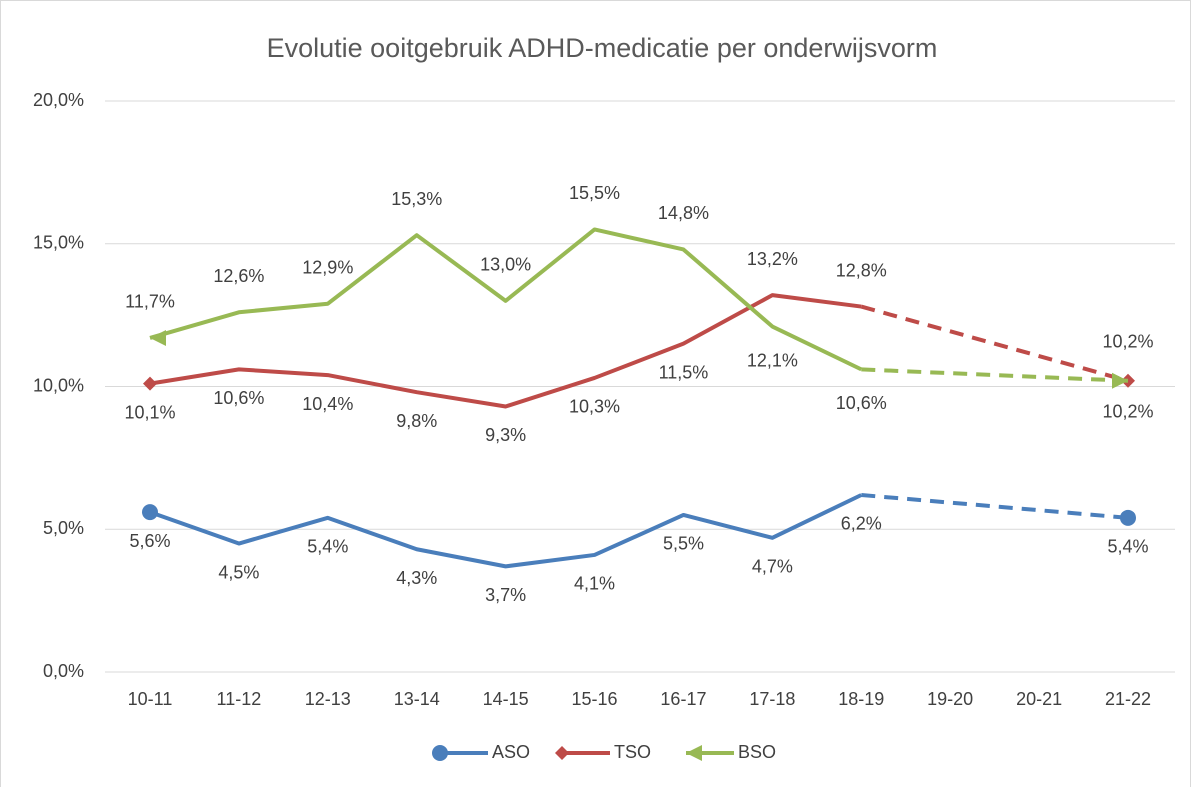  Describe the element at coordinates (595, 699) in the screenshot. I see `x-tick-label: 15-16` at that location.